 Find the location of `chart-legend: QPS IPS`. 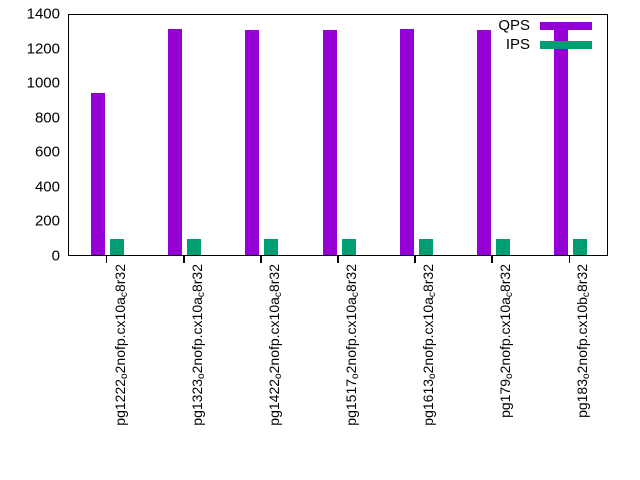

chart-legend: QPS IPS is located at coordinates (534, 35).